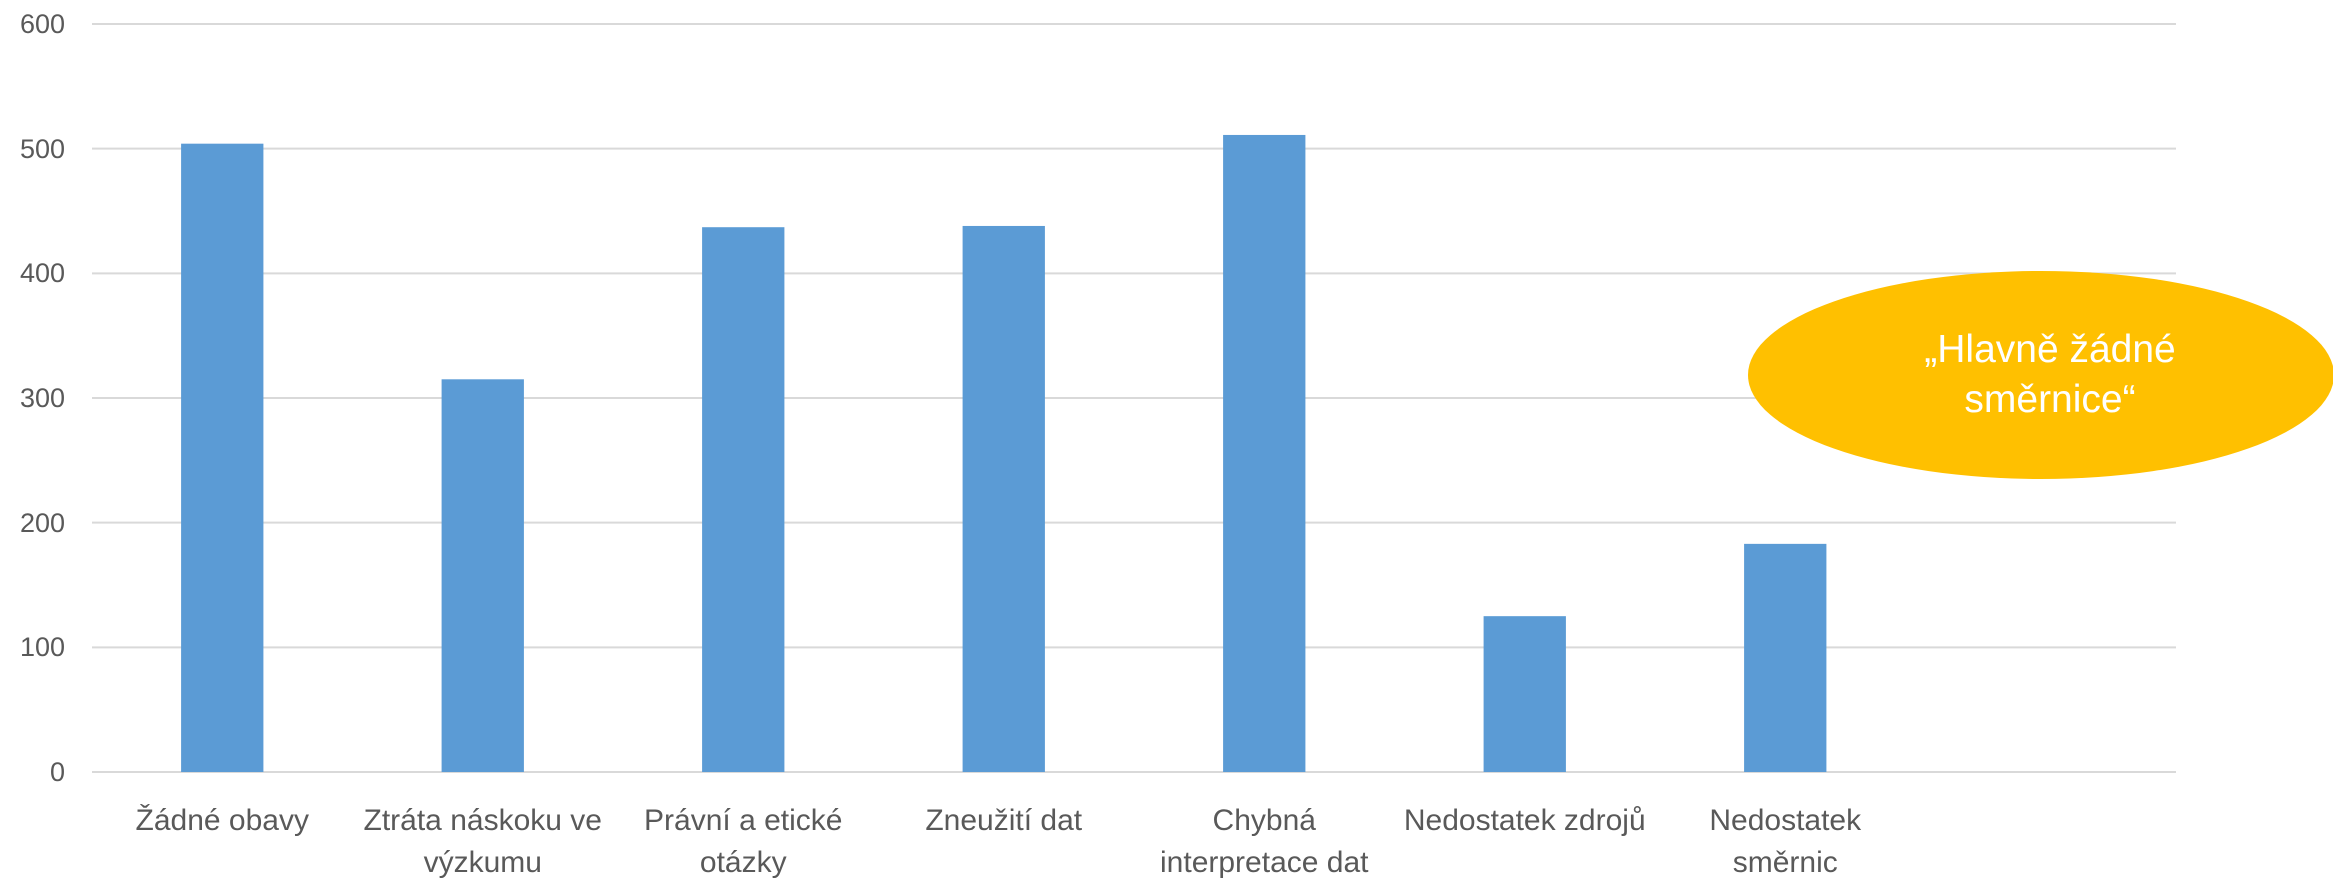 The width and height of the screenshot is (2333, 886). What do you see at coordinates (42, 273) in the screenshot?
I see `y-tick-label: 400` at bounding box center [42, 273].